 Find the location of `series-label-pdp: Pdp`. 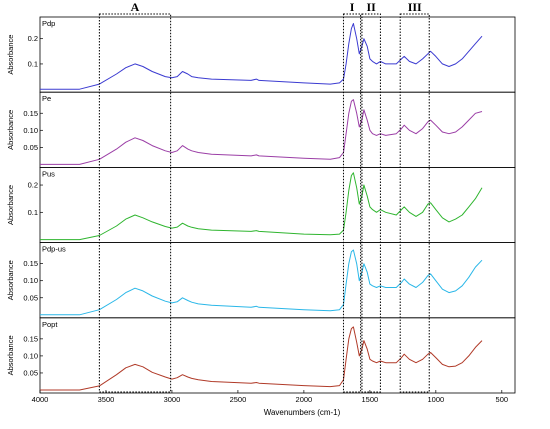

series-label-pdp: Pdp is located at coordinates (48, 23).